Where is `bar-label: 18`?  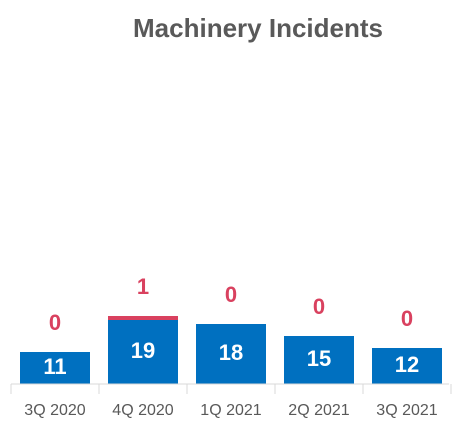
bar-label: 18 is located at coordinates (231, 352).